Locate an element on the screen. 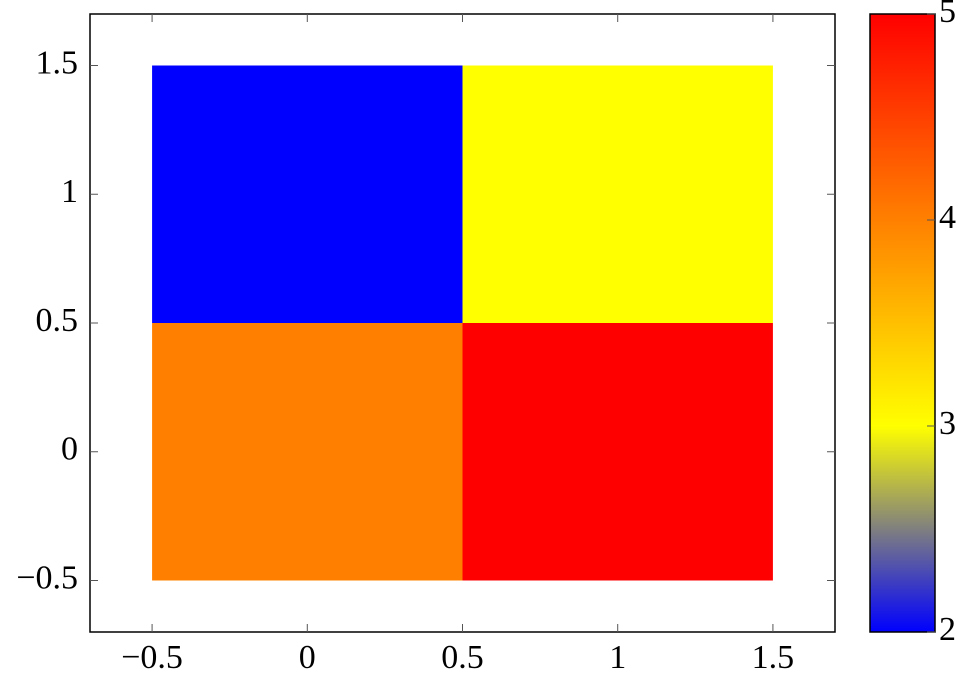 Image resolution: width=956 pixels, height=678 pixels. y-tick-label: 0.5 is located at coordinates (57, 320).